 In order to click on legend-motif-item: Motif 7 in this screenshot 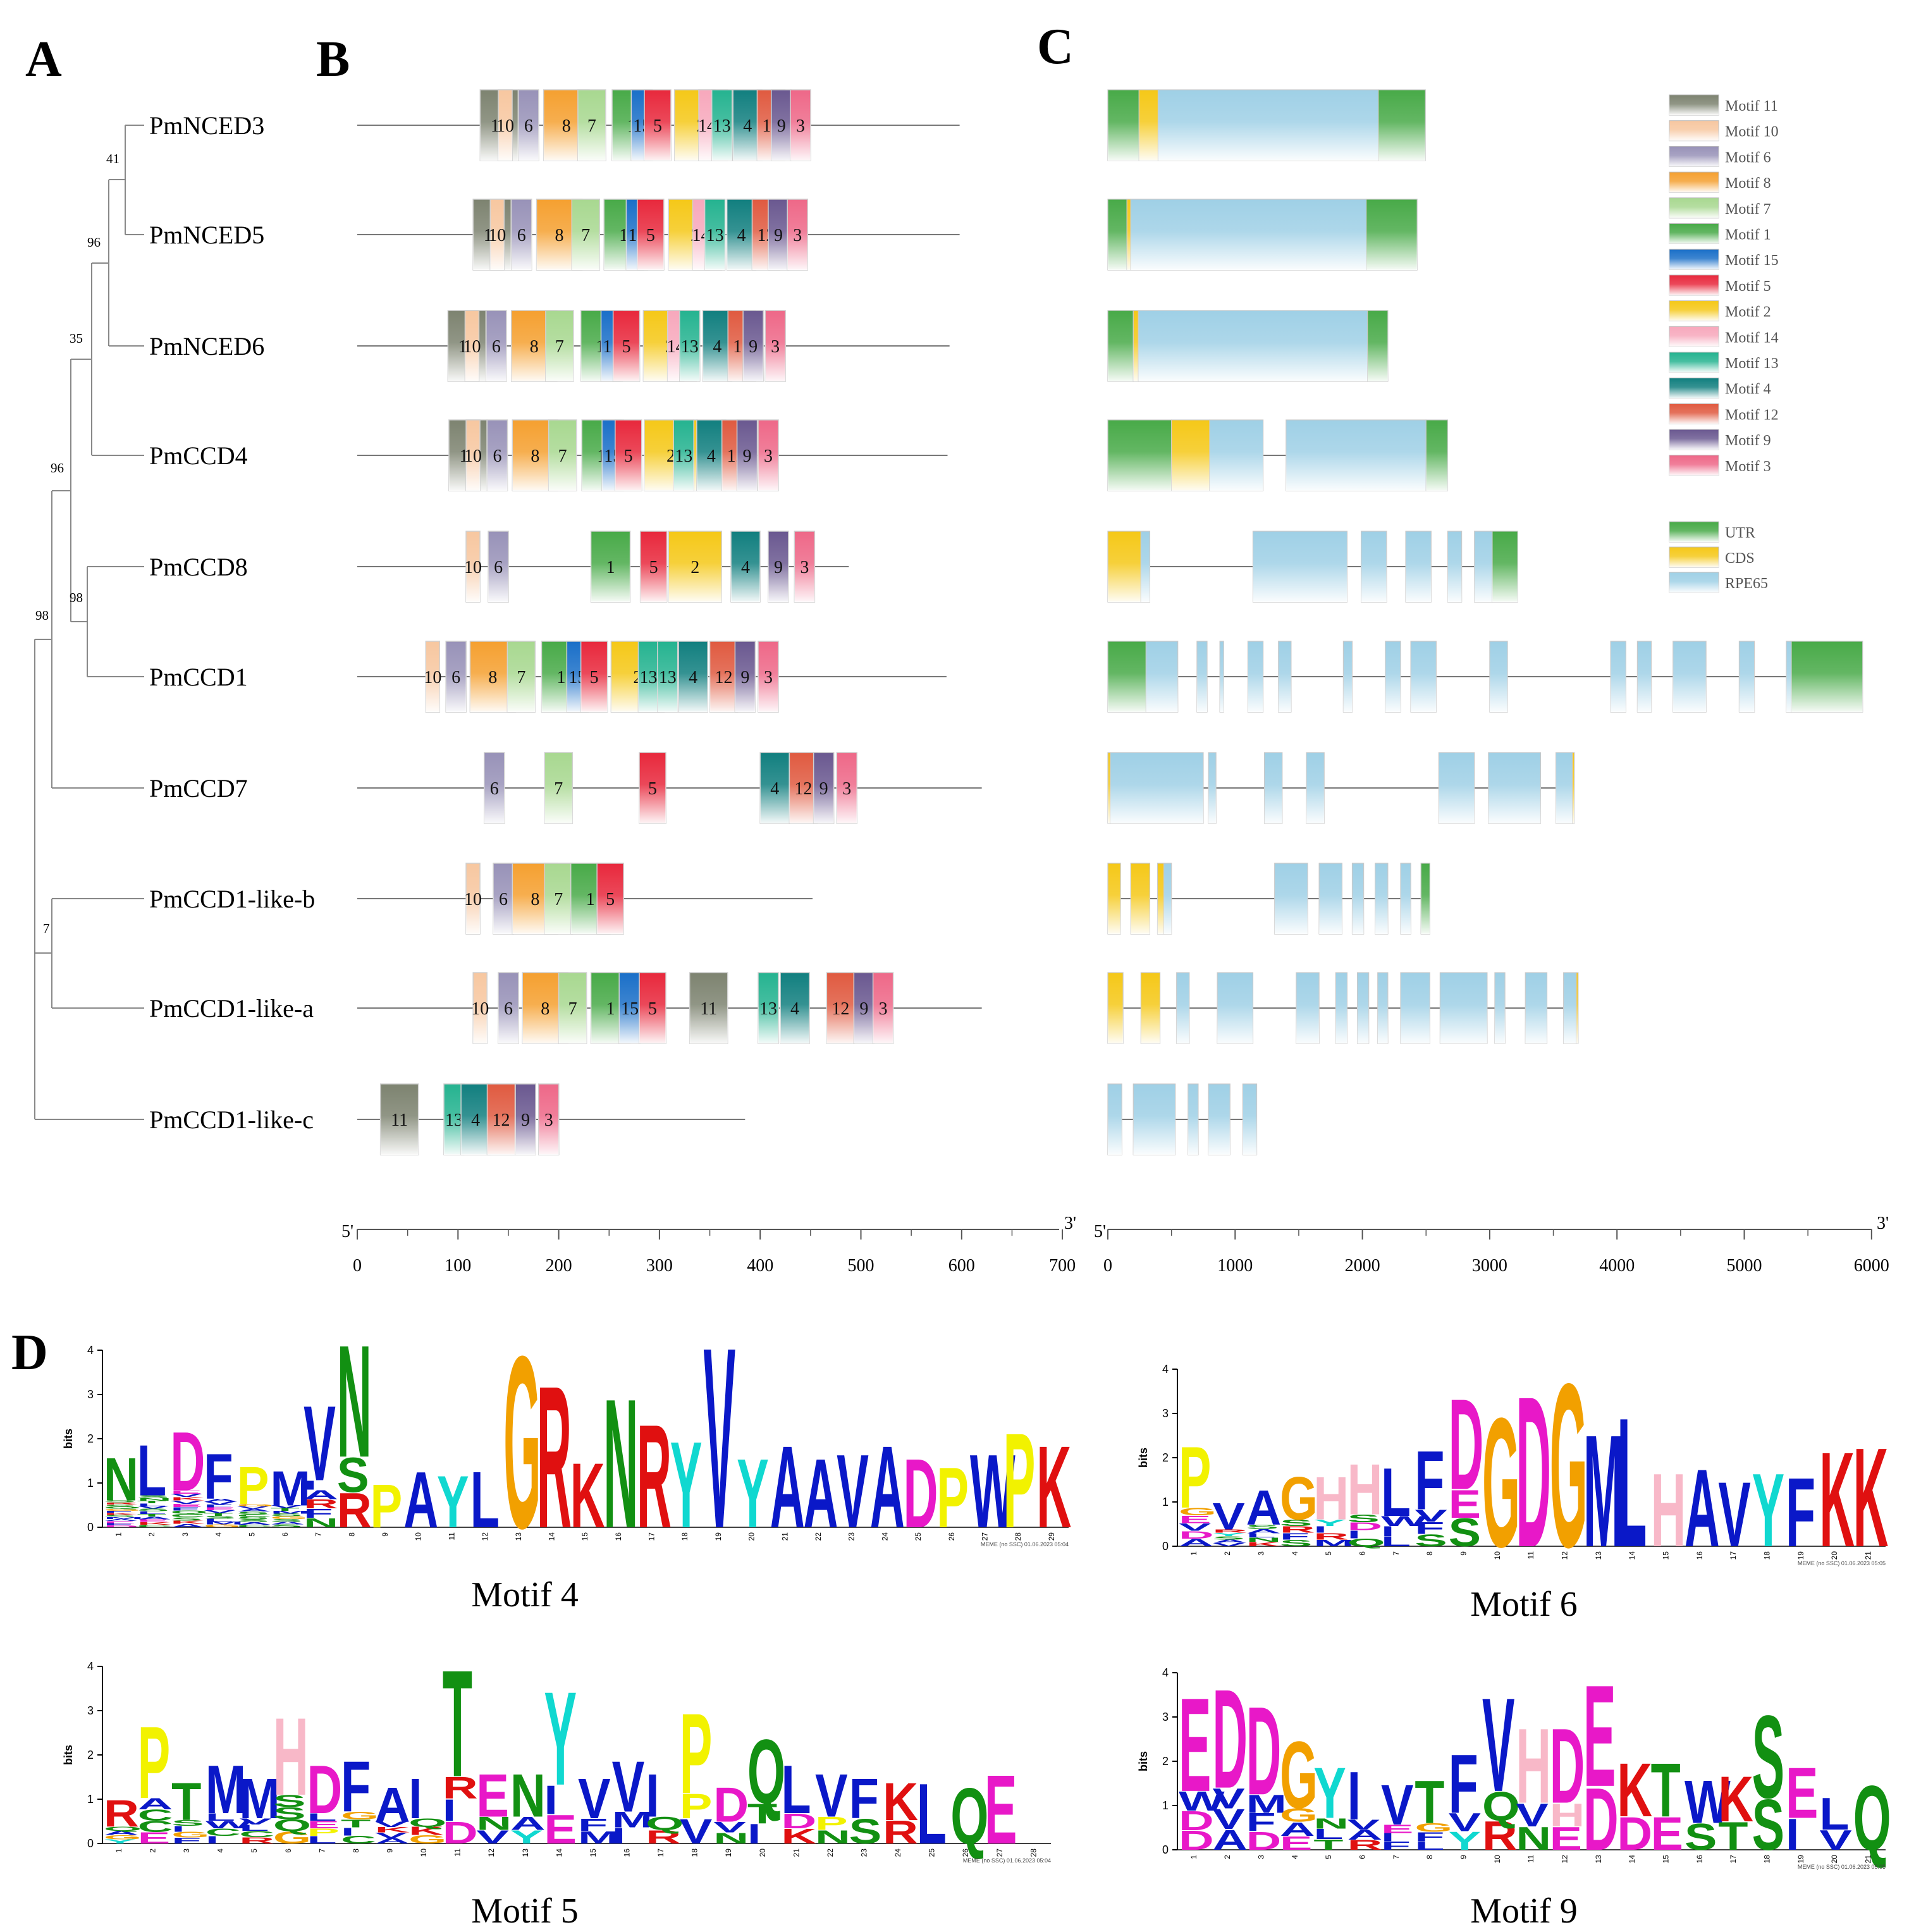, I will do `click(1720, 208)`.